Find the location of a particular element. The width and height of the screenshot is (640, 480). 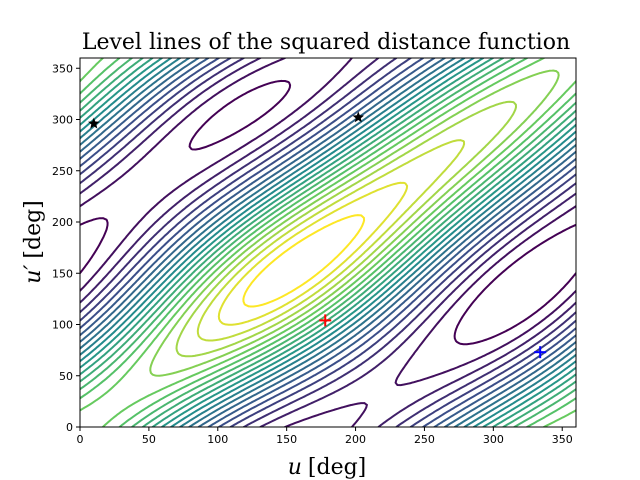

x-tick-label: 350 is located at coordinates (562, 439).